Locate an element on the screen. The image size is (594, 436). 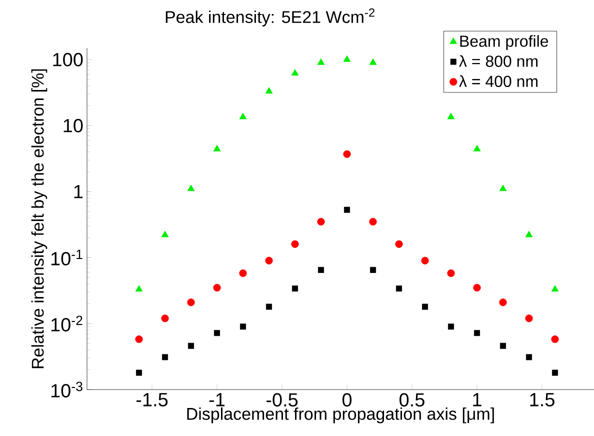
x-tick-label: 0 is located at coordinates (347, 400).